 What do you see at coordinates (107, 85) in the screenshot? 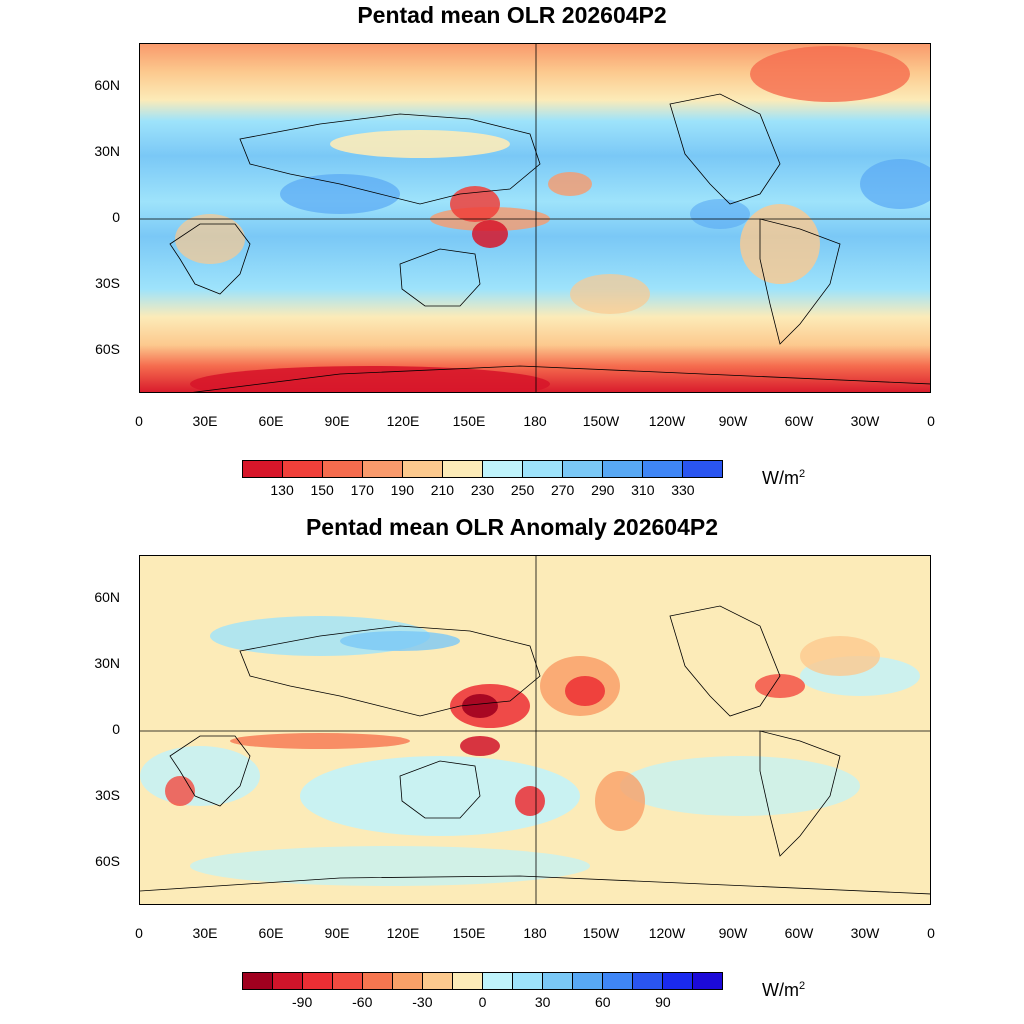
I see `lat-label-60n: 60N` at bounding box center [107, 85].